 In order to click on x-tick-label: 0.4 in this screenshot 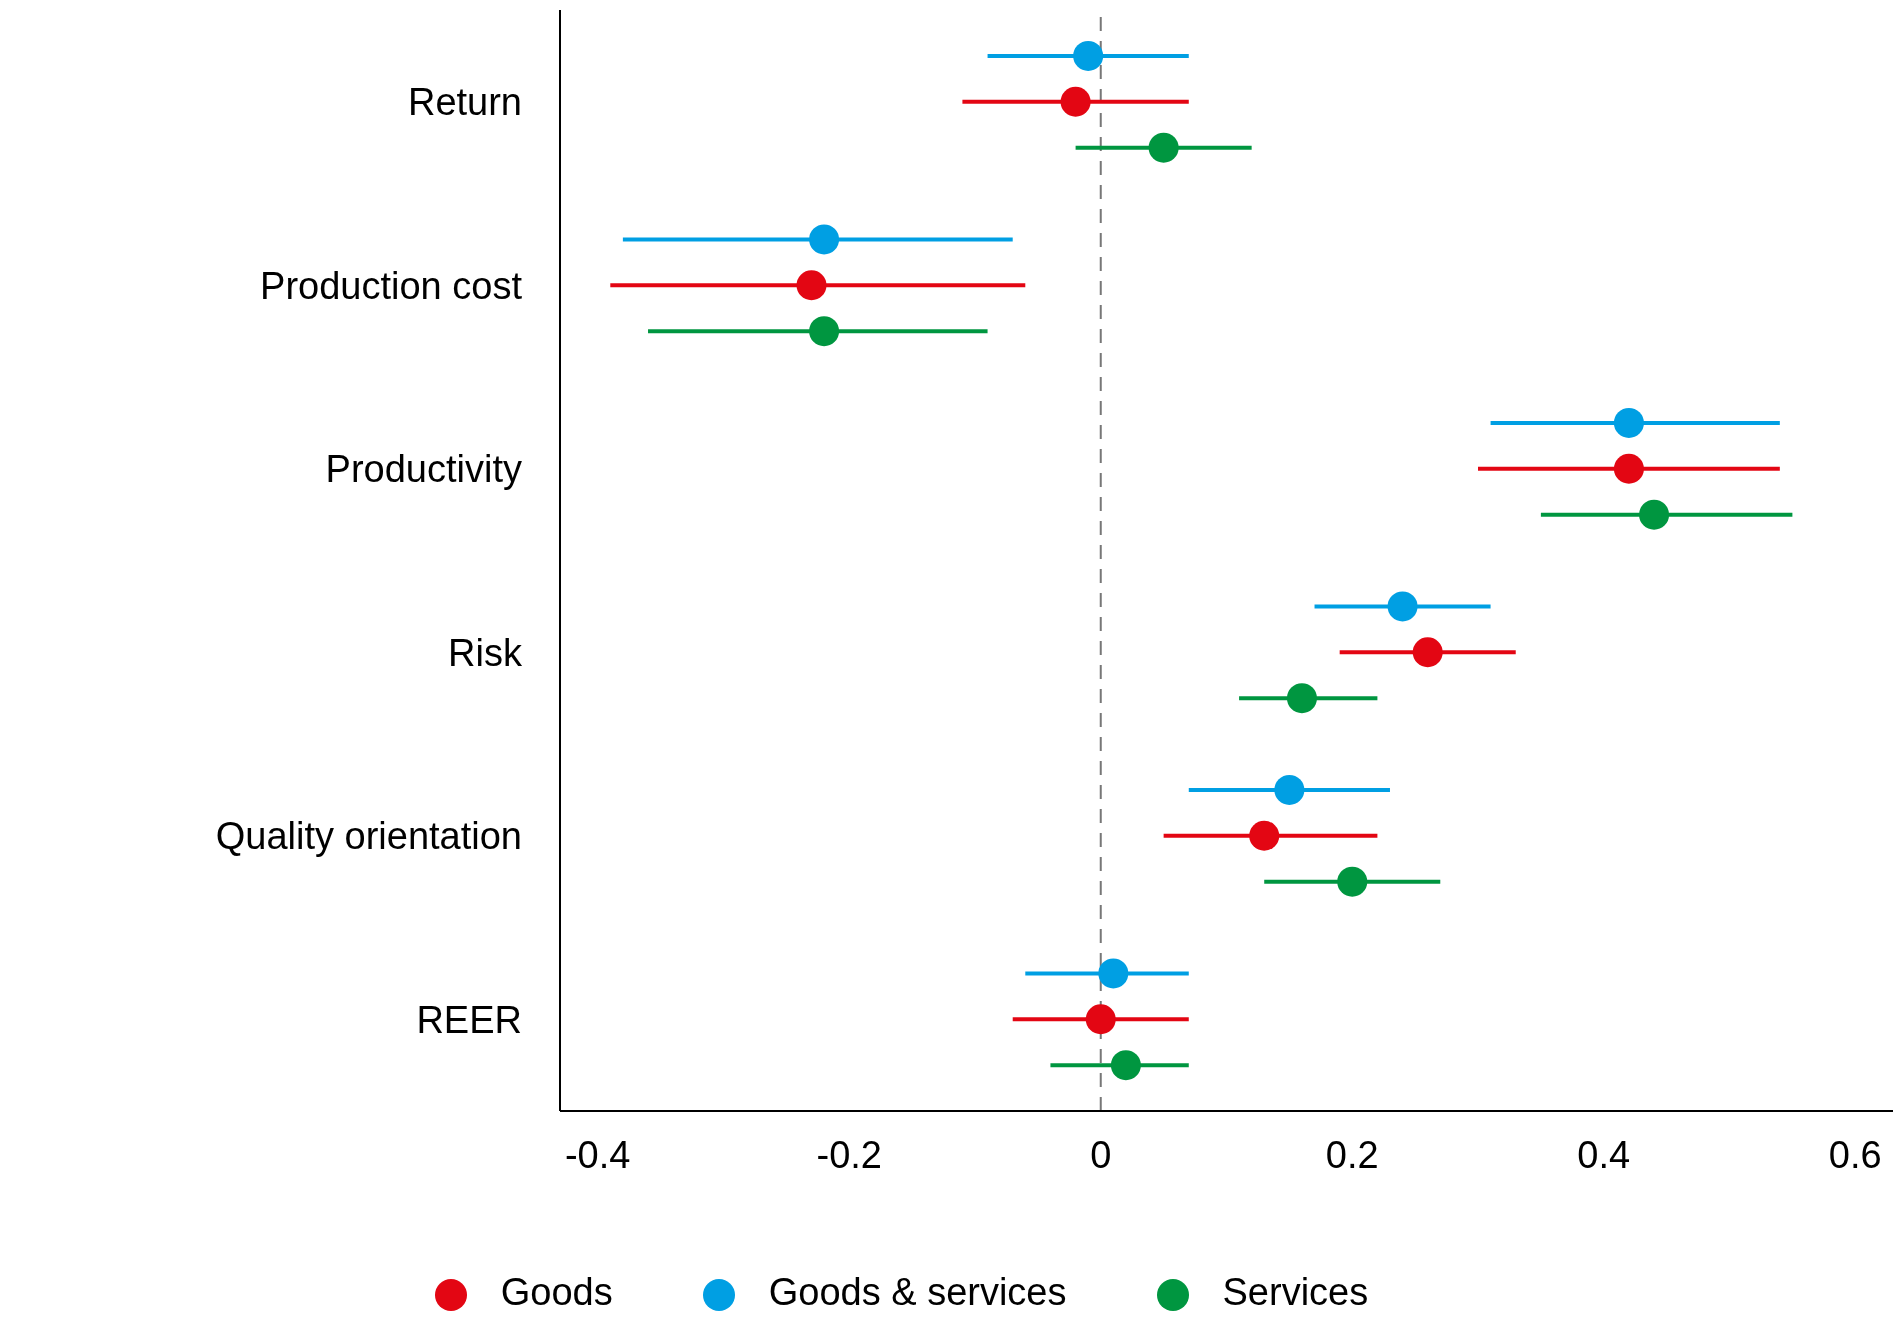, I will do `click(1604, 1154)`.